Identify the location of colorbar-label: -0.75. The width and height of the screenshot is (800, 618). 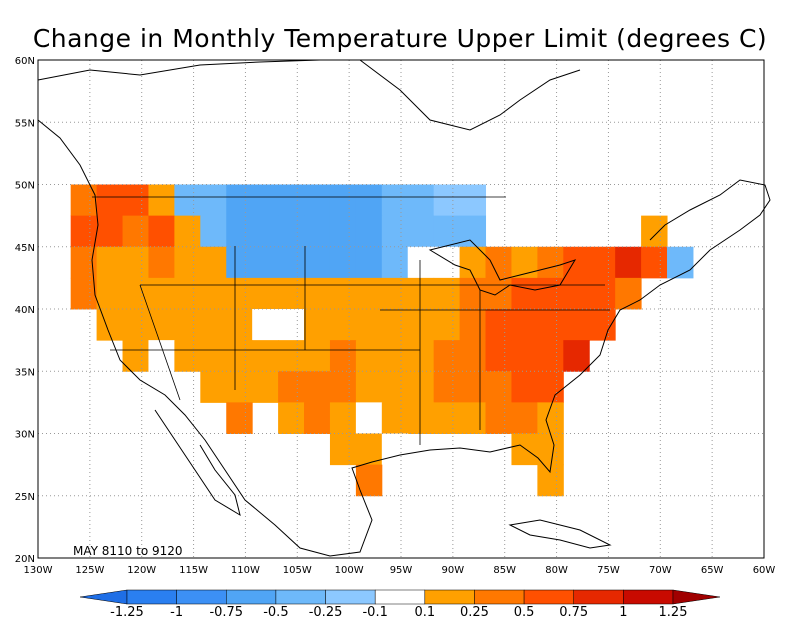
(226, 611).